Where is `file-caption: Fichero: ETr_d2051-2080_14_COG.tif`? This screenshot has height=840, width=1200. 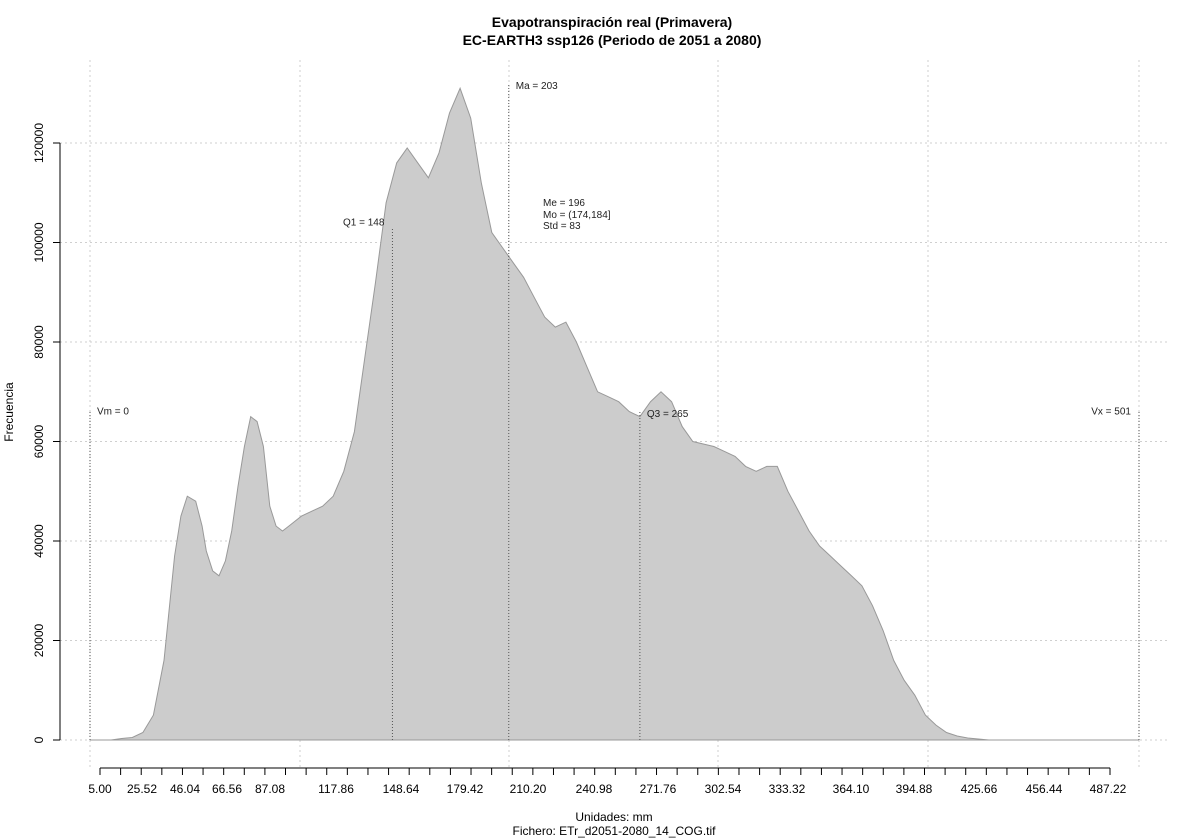
file-caption: Fichero: ETr_d2051-2080_14_COG.tif is located at coordinates (615, 831).